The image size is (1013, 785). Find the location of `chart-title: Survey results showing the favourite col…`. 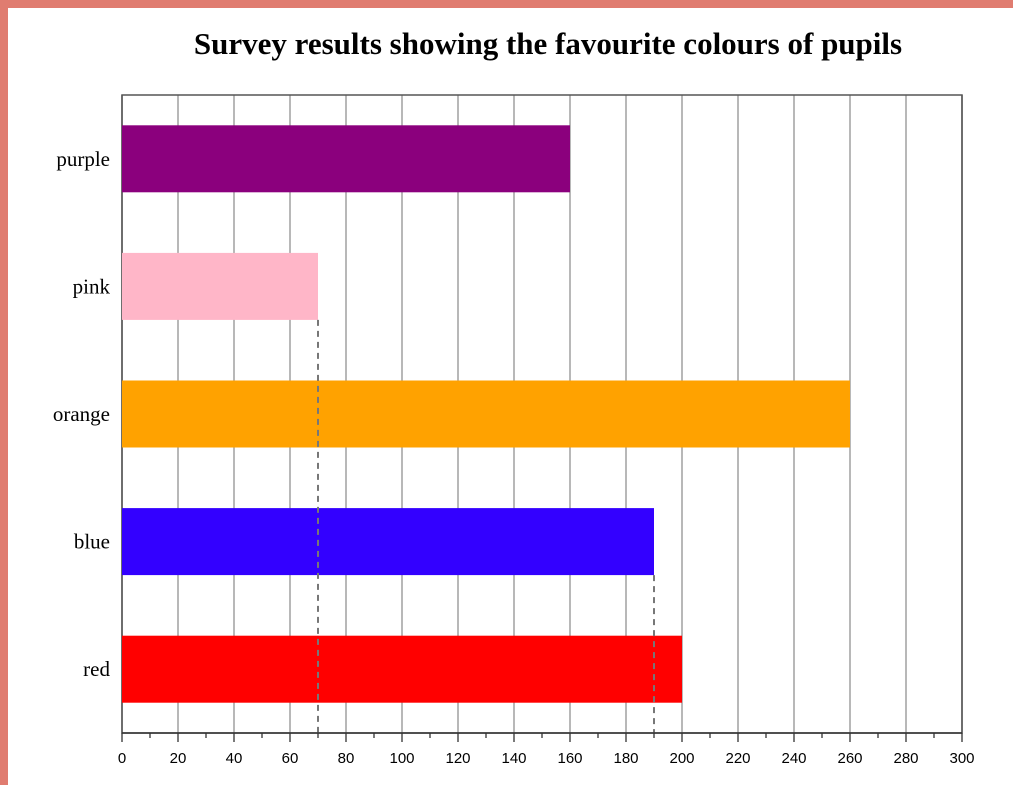

chart-title: Survey results showing the favourite col… is located at coordinates (548, 43).